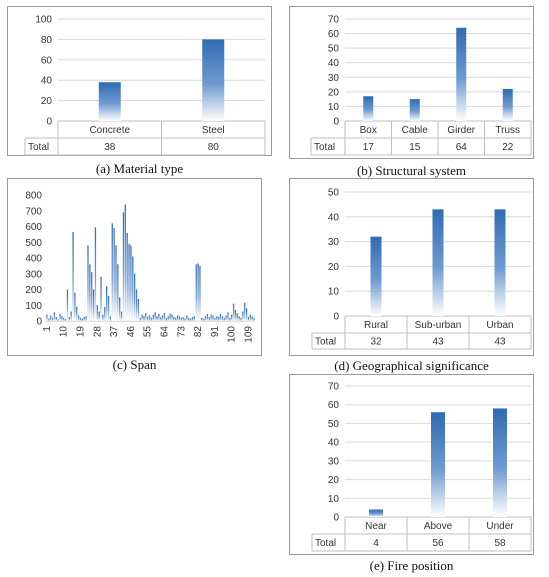 This screenshot has height=577, width=549. What do you see at coordinates (215, 332) in the screenshot?
I see `x-tick-label: 91` at bounding box center [215, 332].